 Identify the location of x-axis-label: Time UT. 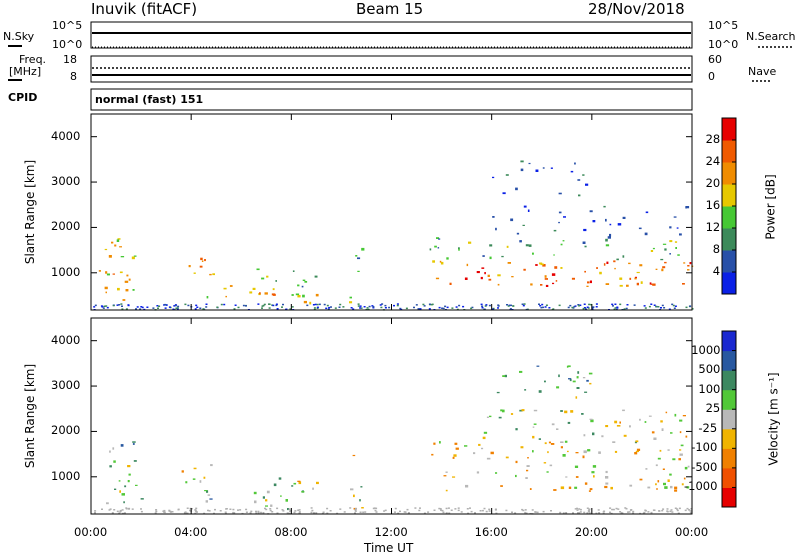
(389, 548).